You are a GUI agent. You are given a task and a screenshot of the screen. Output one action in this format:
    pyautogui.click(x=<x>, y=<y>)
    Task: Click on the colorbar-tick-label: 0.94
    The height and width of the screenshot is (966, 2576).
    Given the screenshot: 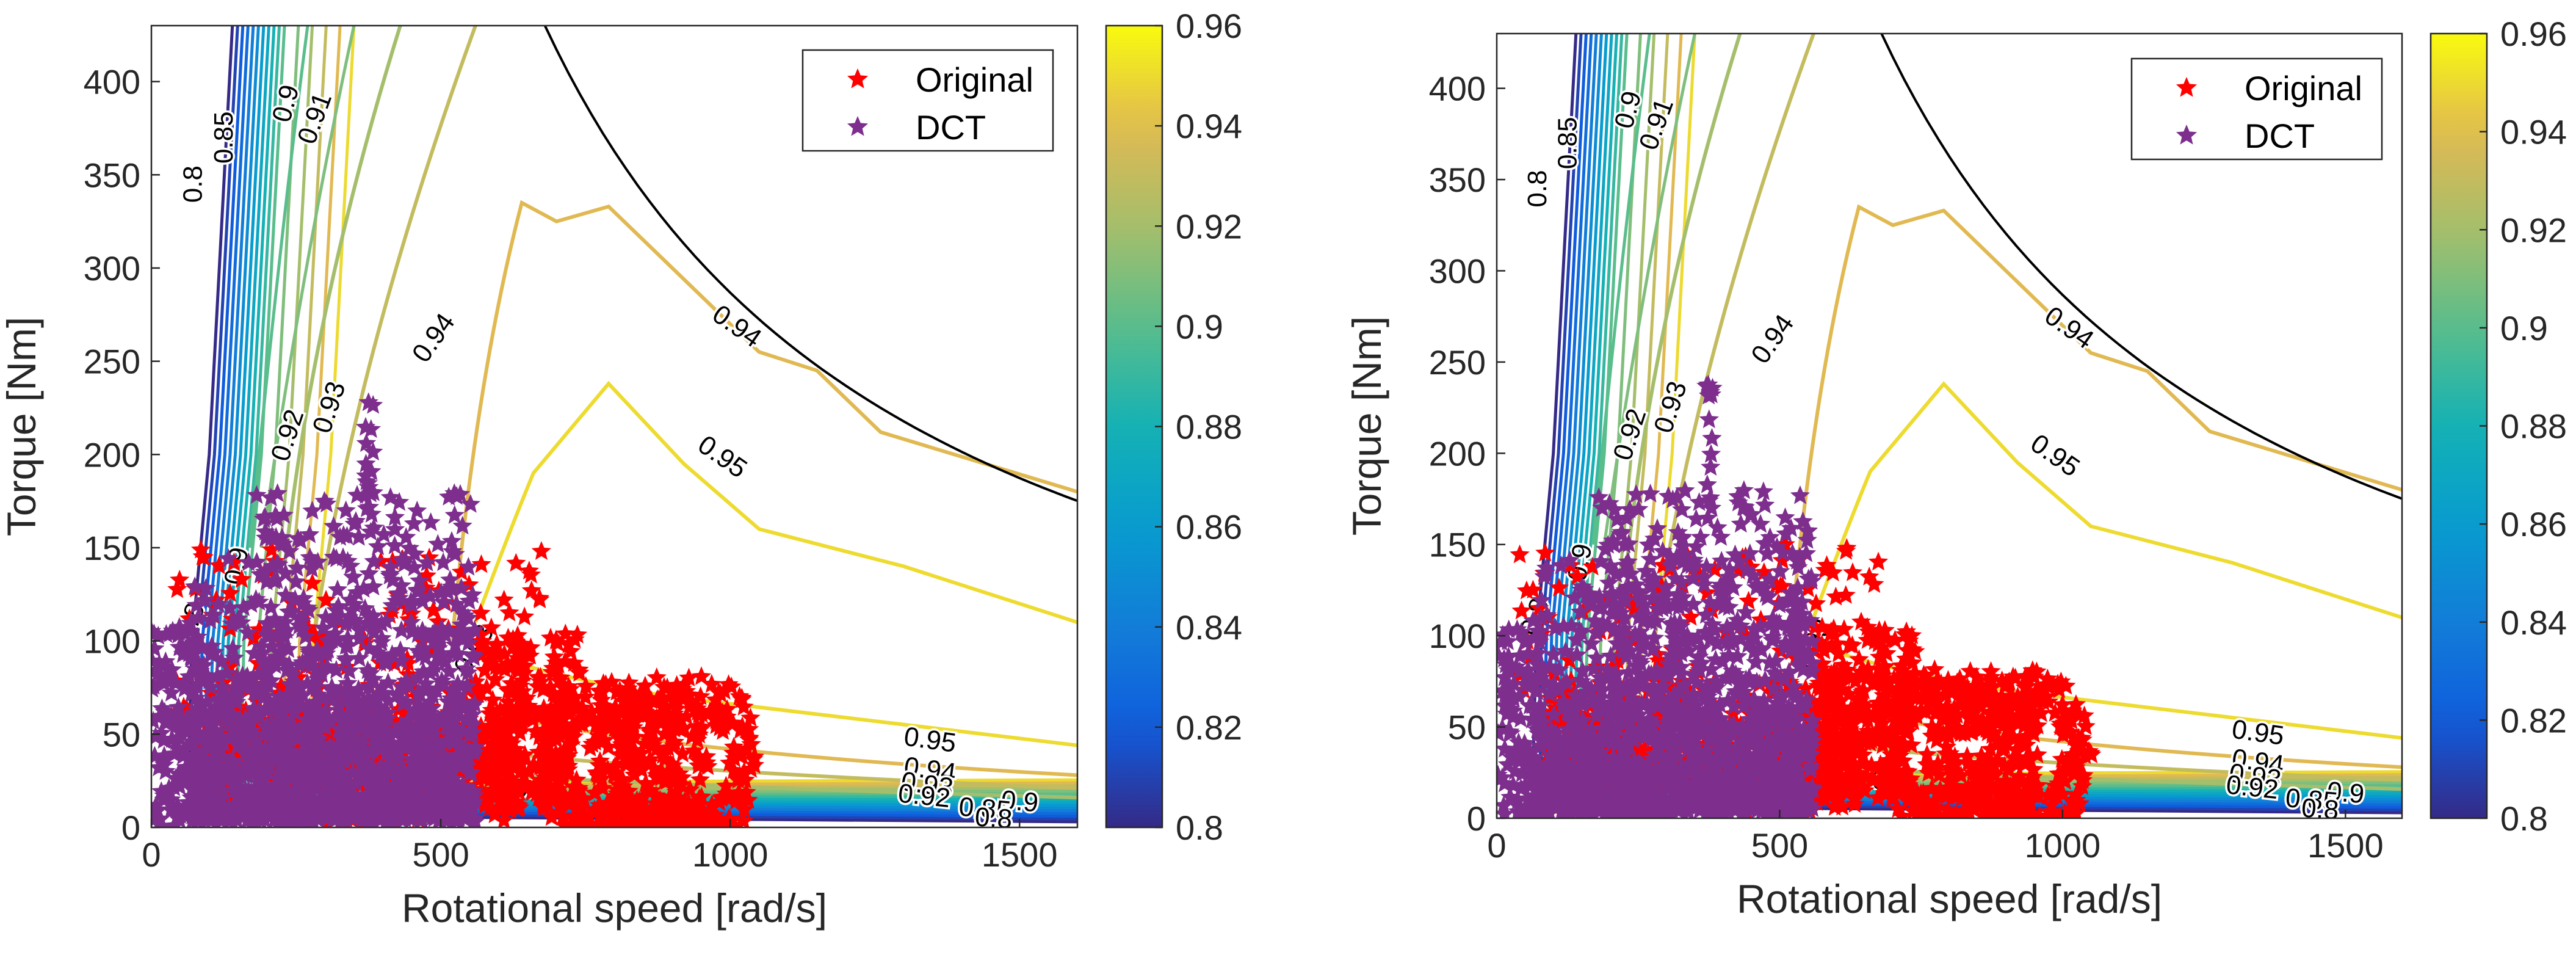 What is the action you would take?
    pyautogui.click(x=1209, y=126)
    